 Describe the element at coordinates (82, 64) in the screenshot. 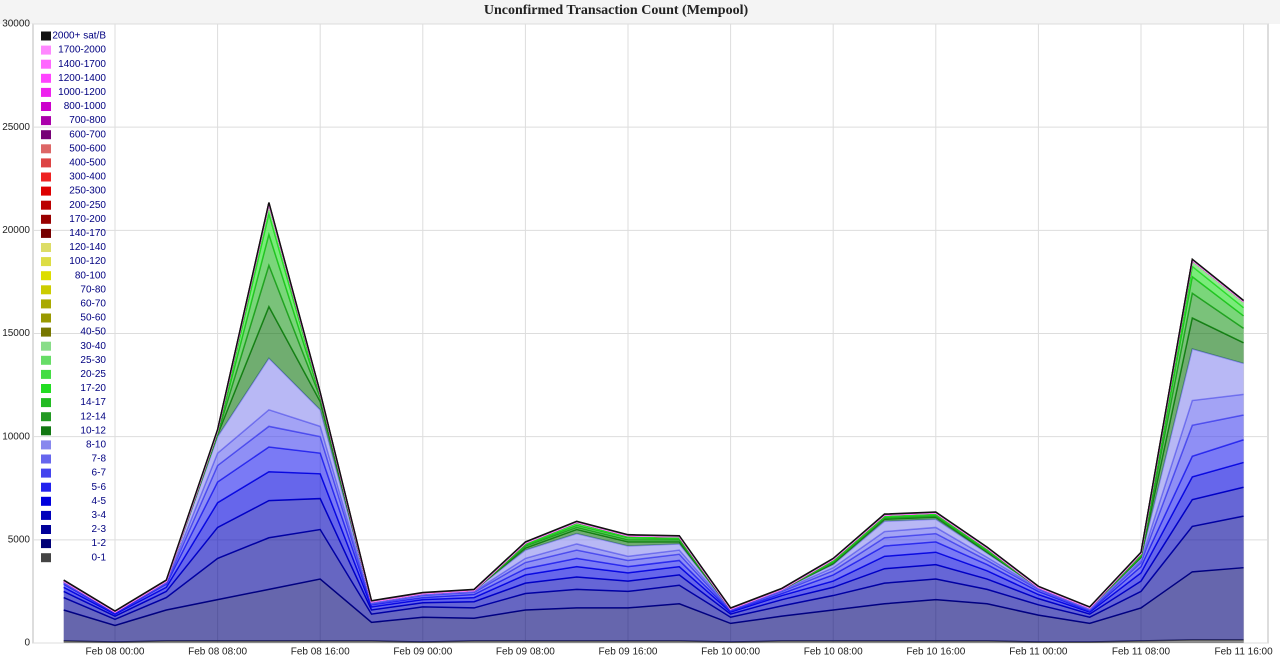

I see `legend-label: 1400-1700` at that location.